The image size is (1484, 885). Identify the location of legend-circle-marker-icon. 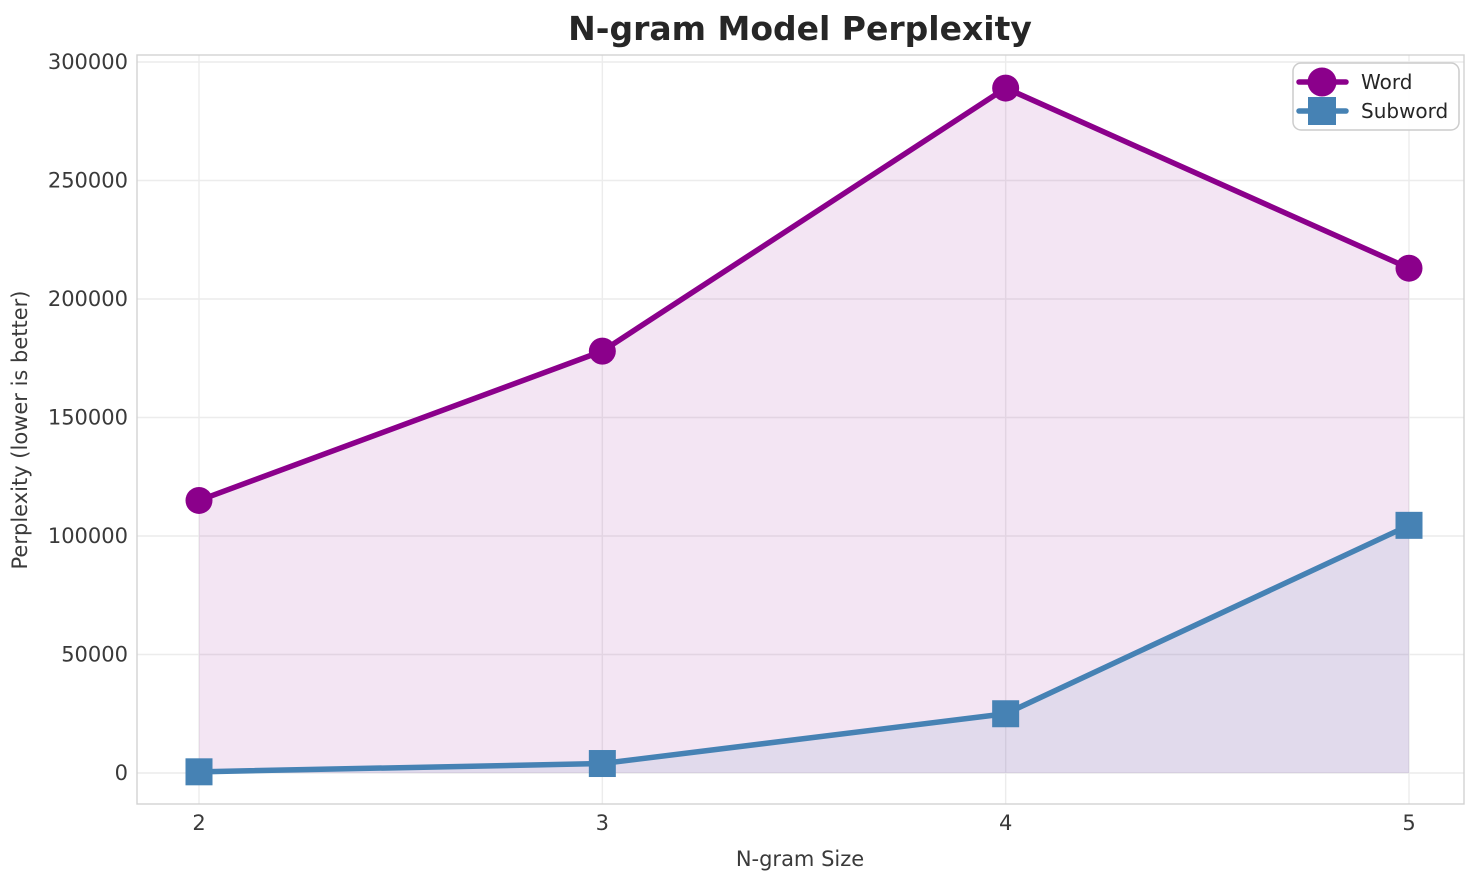
(1322, 82).